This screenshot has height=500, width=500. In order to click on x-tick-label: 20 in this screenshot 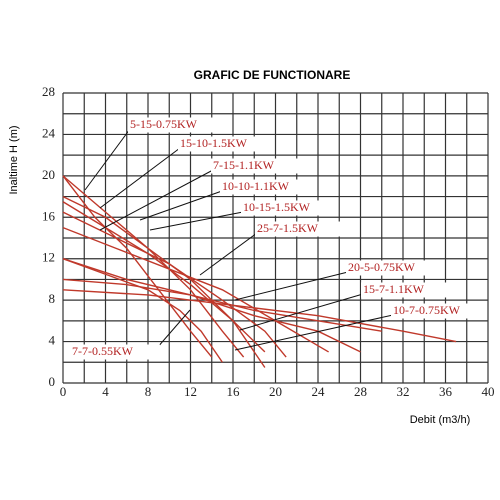, I will do `click(275, 391)`.